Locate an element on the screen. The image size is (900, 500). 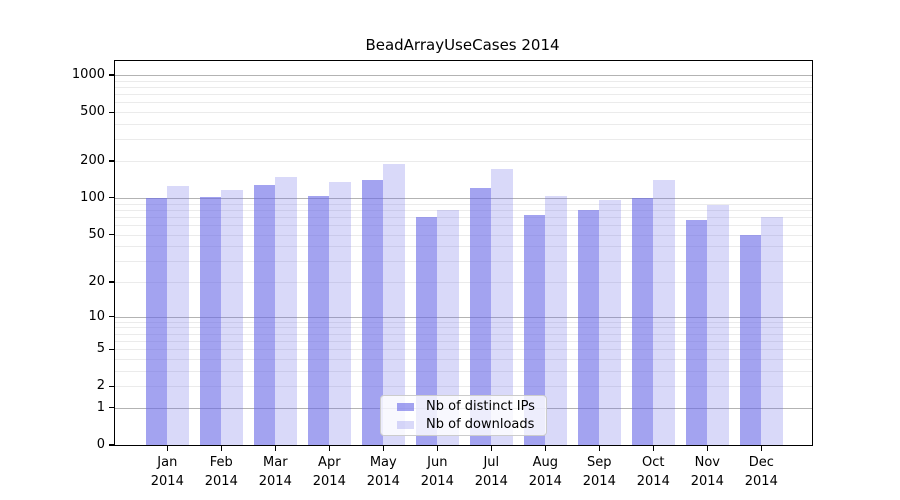
y-axis-label-1000: 1000 is located at coordinates (88, 74).